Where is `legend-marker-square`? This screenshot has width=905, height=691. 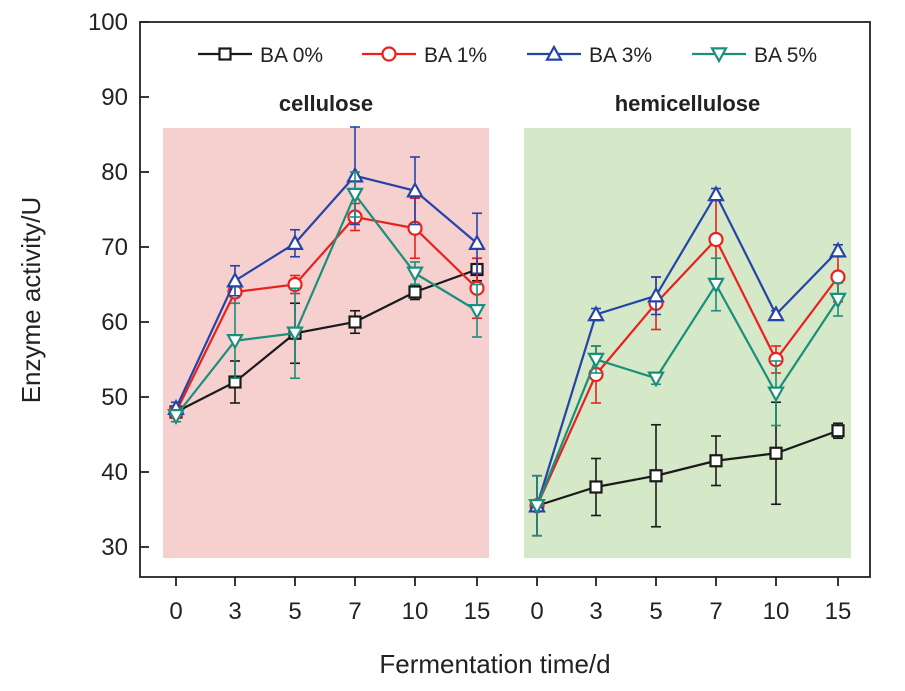
legend-marker-square is located at coordinates (225, 54).